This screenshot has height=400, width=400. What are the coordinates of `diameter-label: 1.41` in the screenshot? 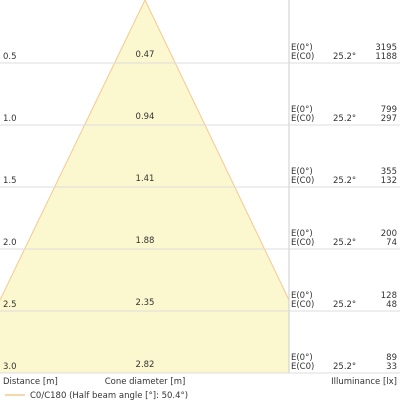 It's located at (145, 179).